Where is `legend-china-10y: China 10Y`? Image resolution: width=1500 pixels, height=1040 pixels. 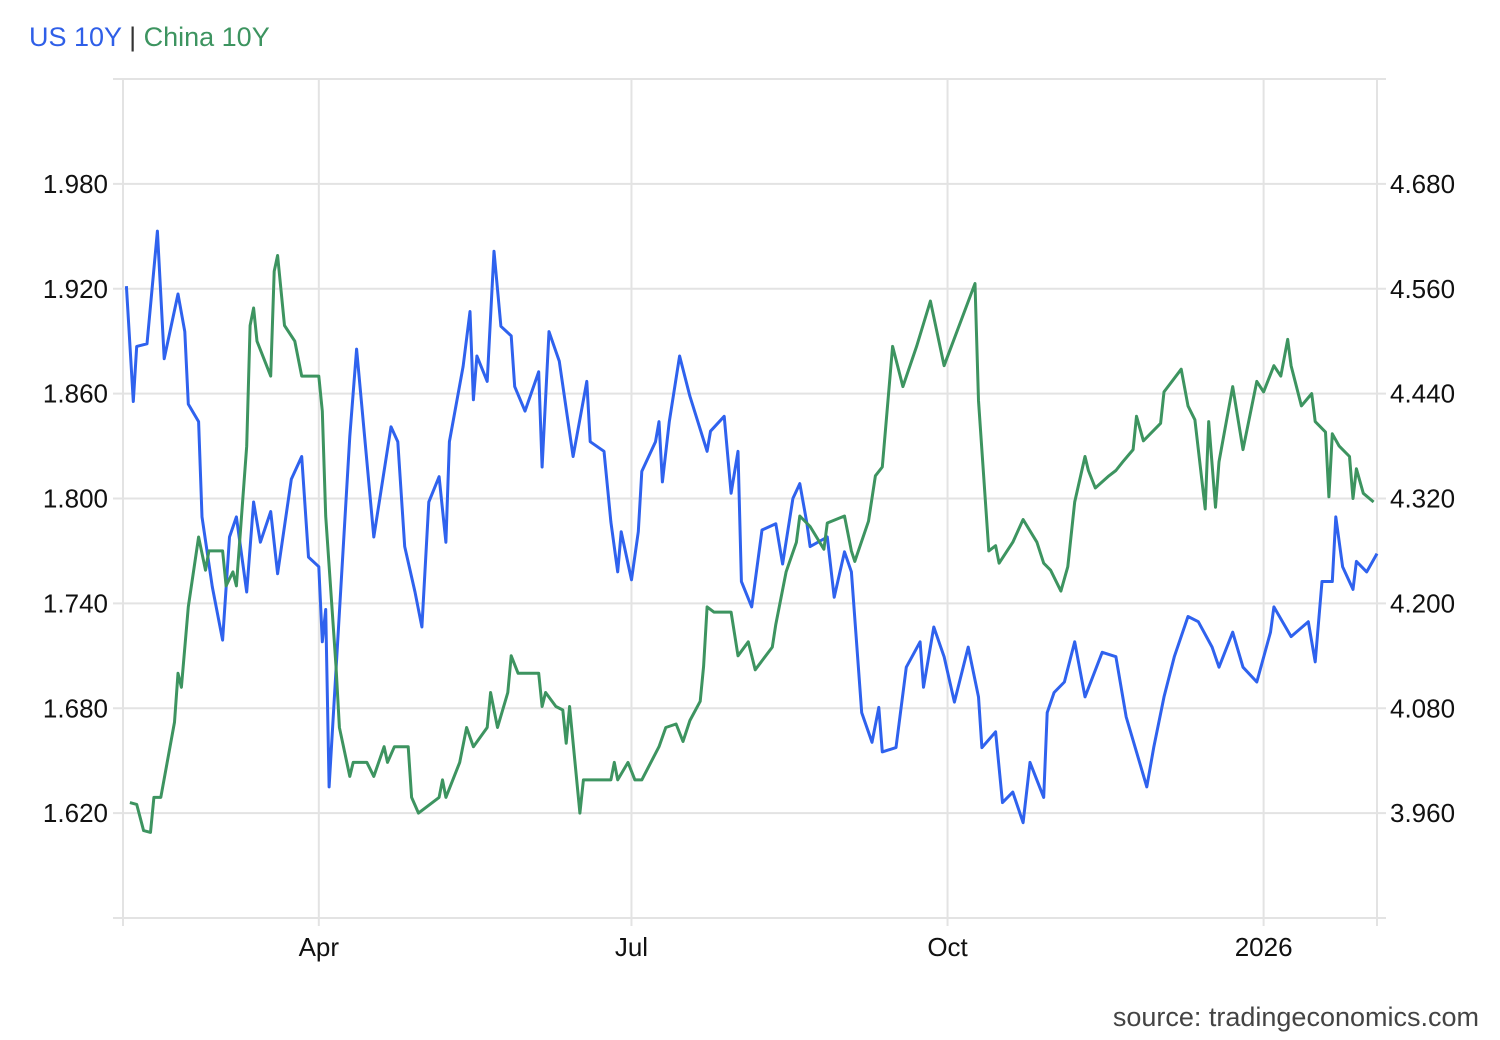
legend-china-10y: China 10Y is located at coordinates (206, 37).